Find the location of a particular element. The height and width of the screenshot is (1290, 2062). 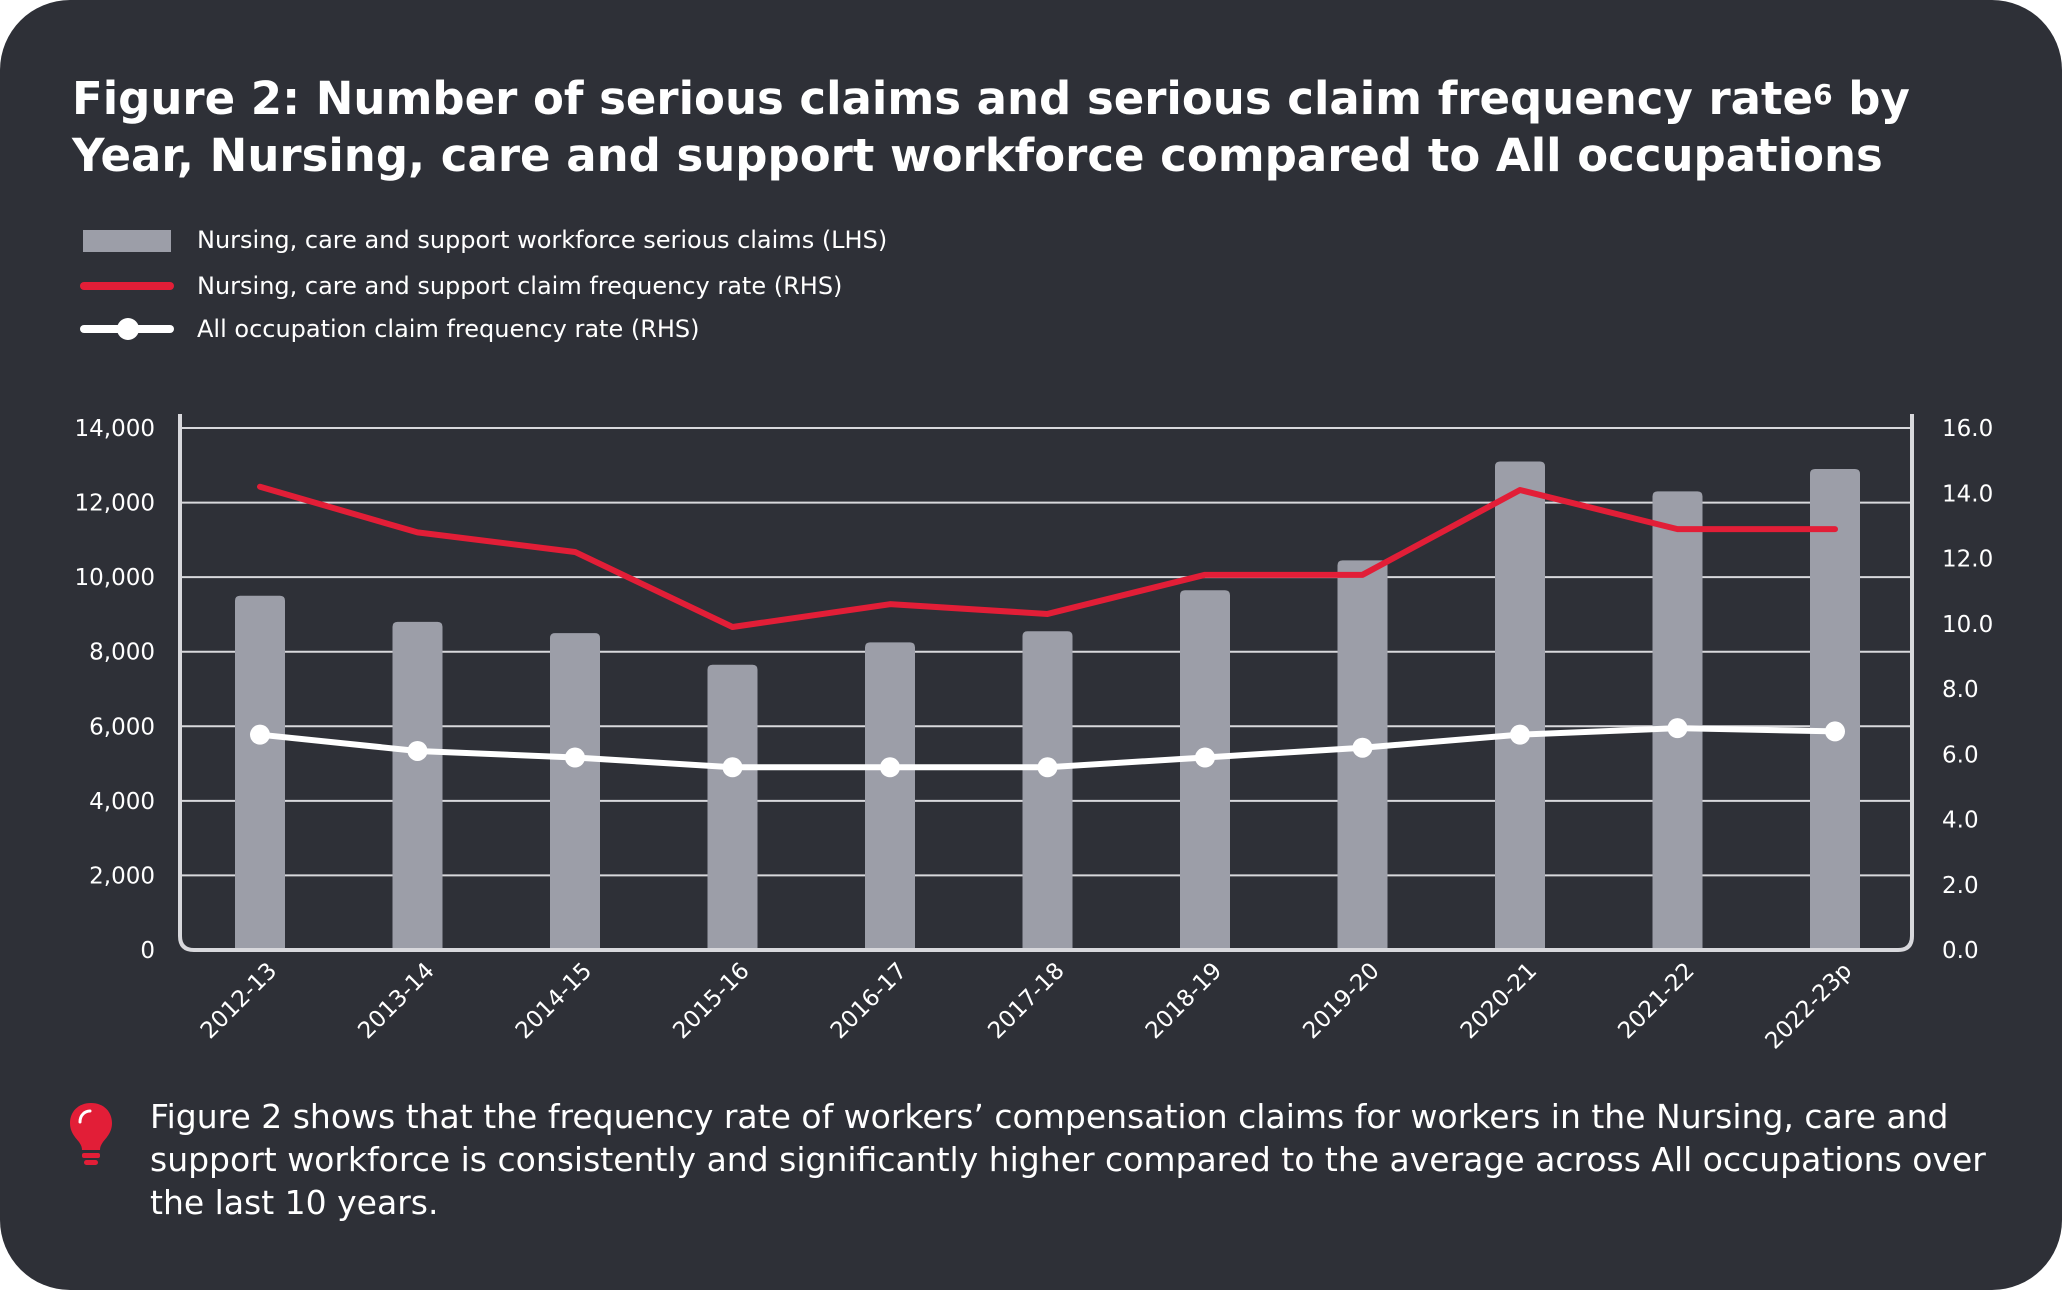

category-tick-label: 2012-13 is located at coordinates (239, 1001).